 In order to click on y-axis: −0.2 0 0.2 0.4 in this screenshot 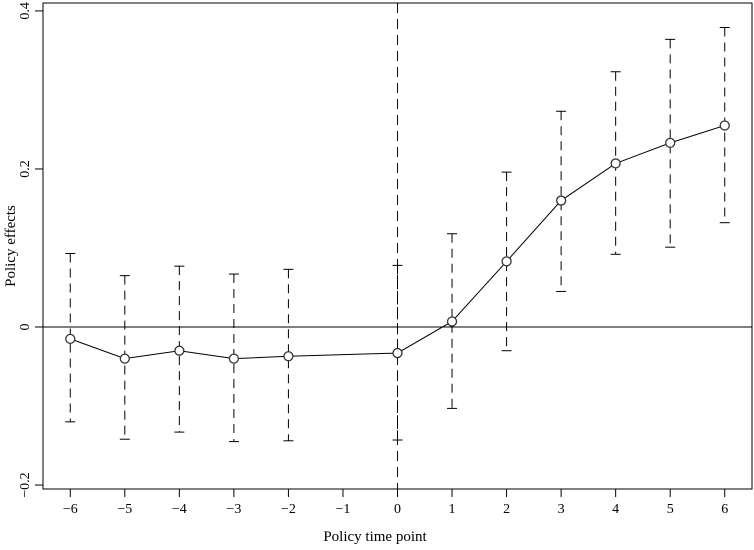, I will do `click(30, 250)`.